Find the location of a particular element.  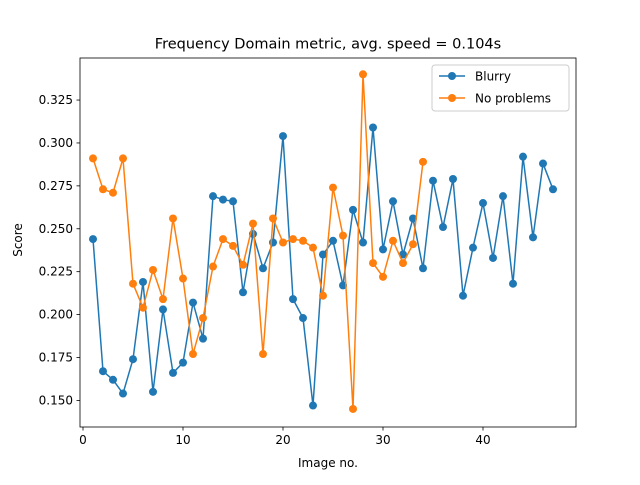

y-axis-ticks: 0.150 0.175 0.200 0.225 0.250 0.275 0.300 0.325 is located at coordinates (59, 250).